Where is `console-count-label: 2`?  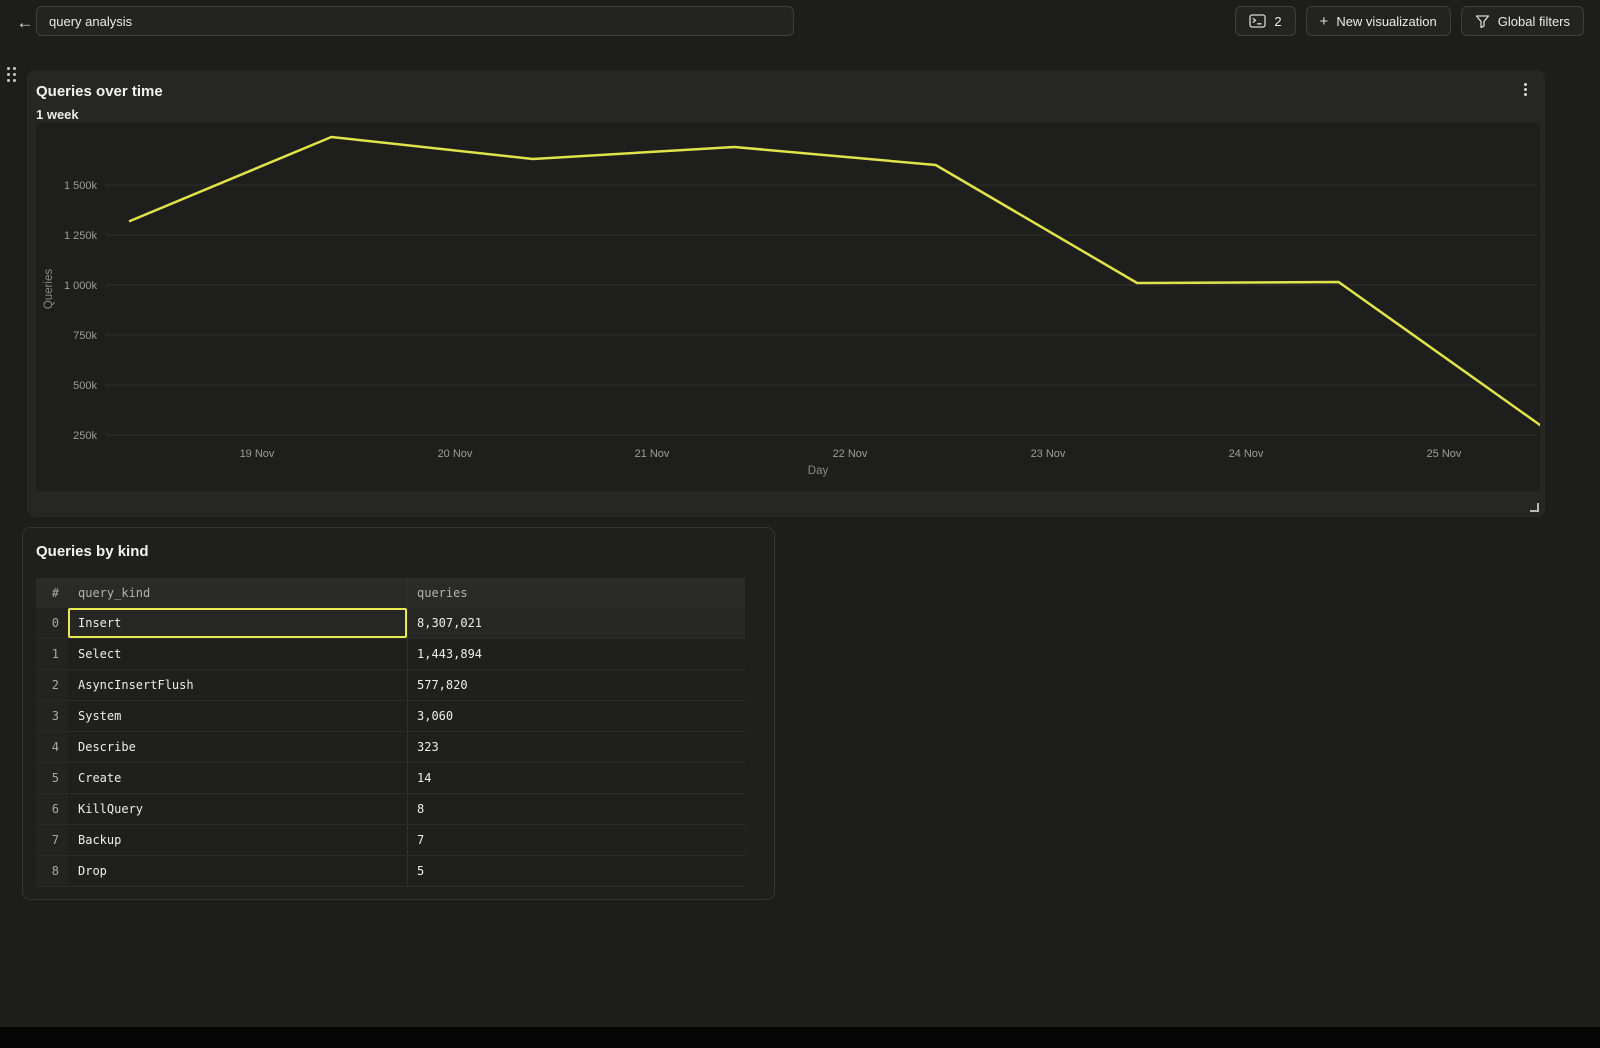
console-count-label: 2 is located at coordinates (1278, 21).